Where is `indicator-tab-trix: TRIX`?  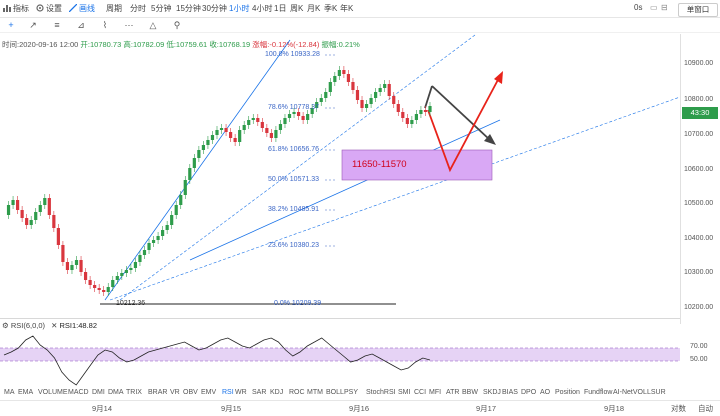
indicator-tab-trix: TRIX is located at coordinates (134, 392).